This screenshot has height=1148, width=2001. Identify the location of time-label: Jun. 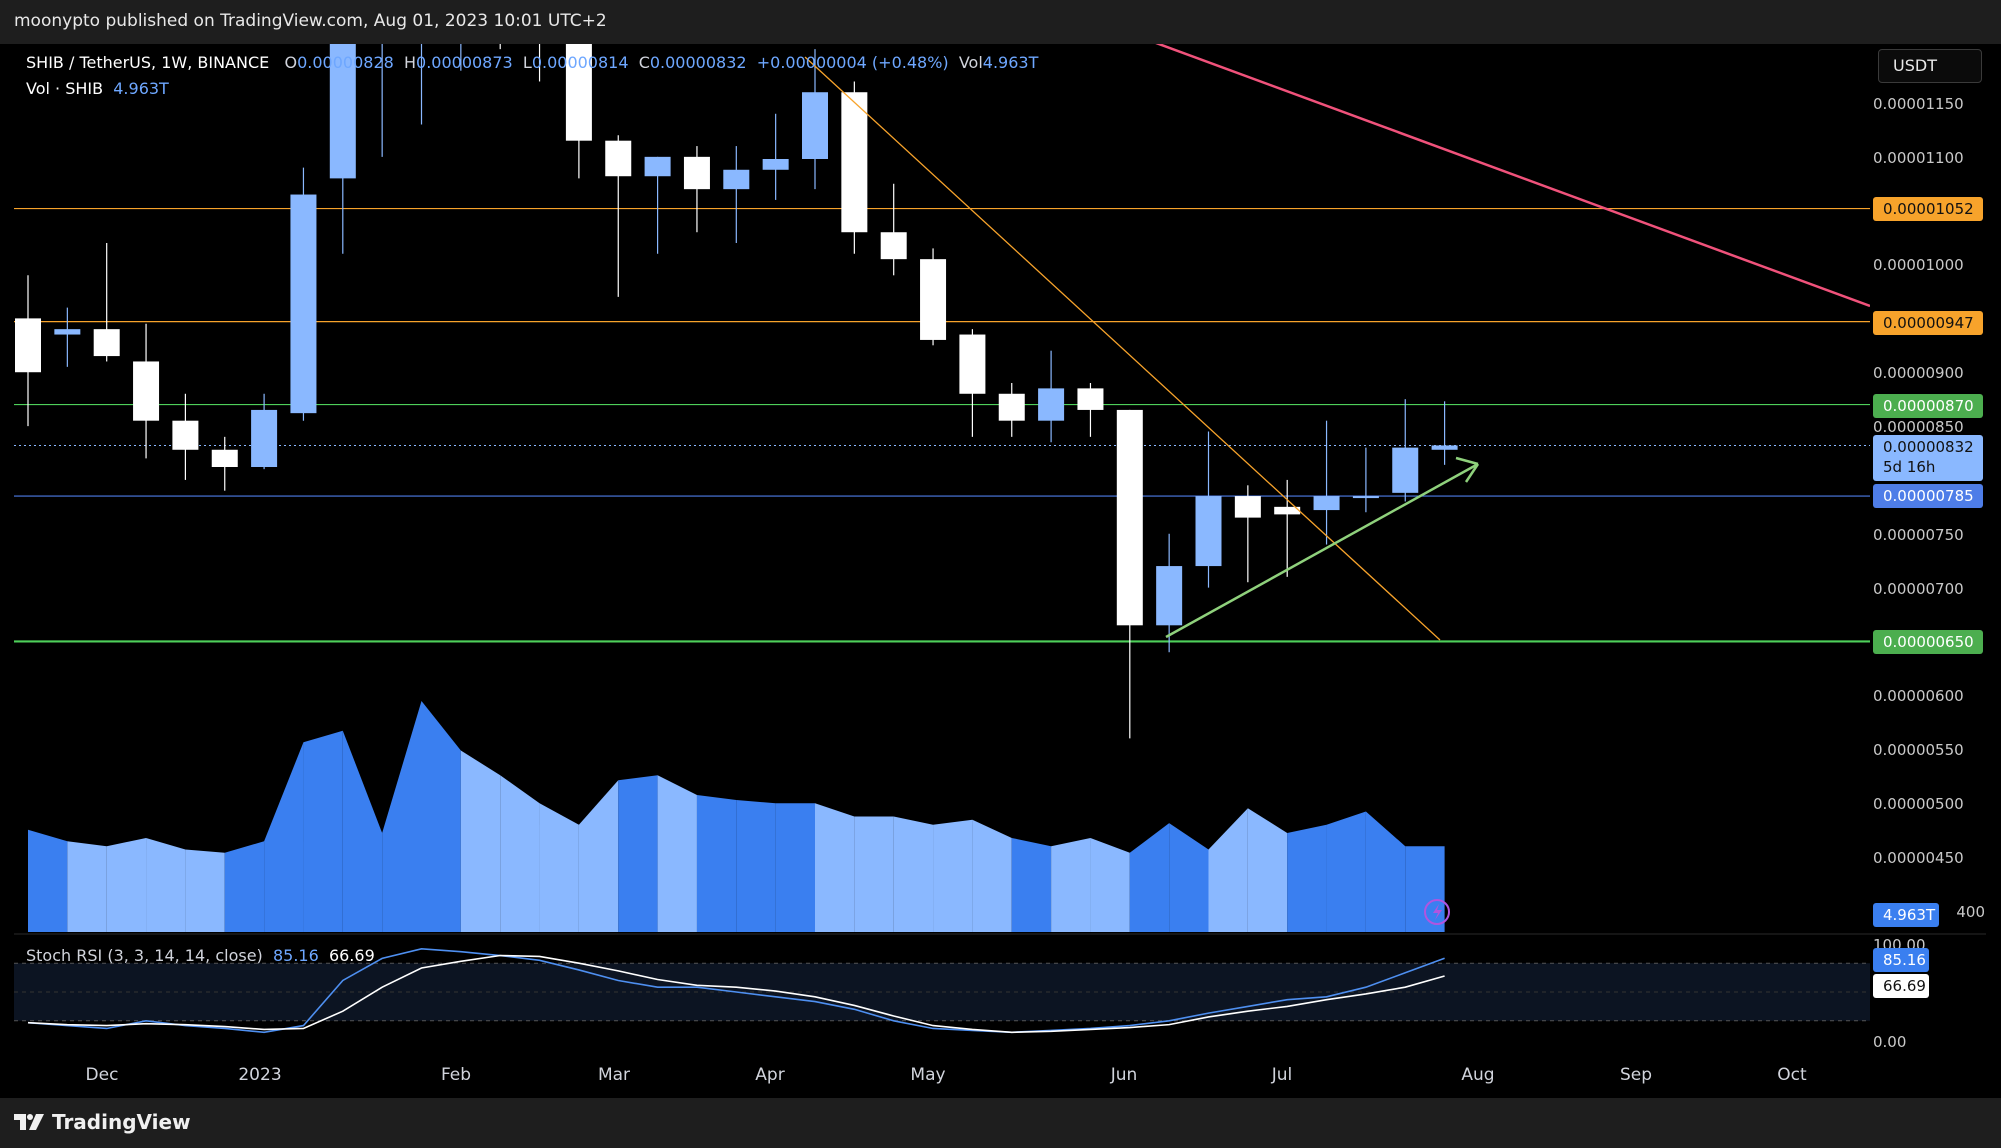
(1124, 1075).